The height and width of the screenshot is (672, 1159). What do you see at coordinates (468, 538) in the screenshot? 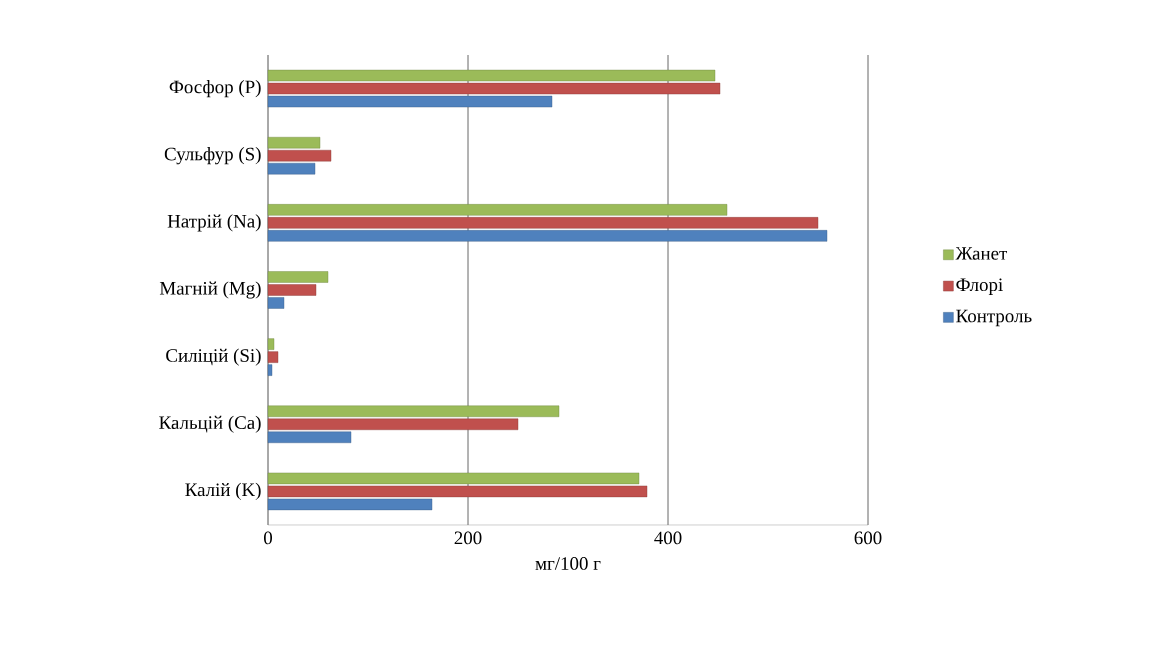
I see `x-tick-label: 200` at bounding box center [468, 538].